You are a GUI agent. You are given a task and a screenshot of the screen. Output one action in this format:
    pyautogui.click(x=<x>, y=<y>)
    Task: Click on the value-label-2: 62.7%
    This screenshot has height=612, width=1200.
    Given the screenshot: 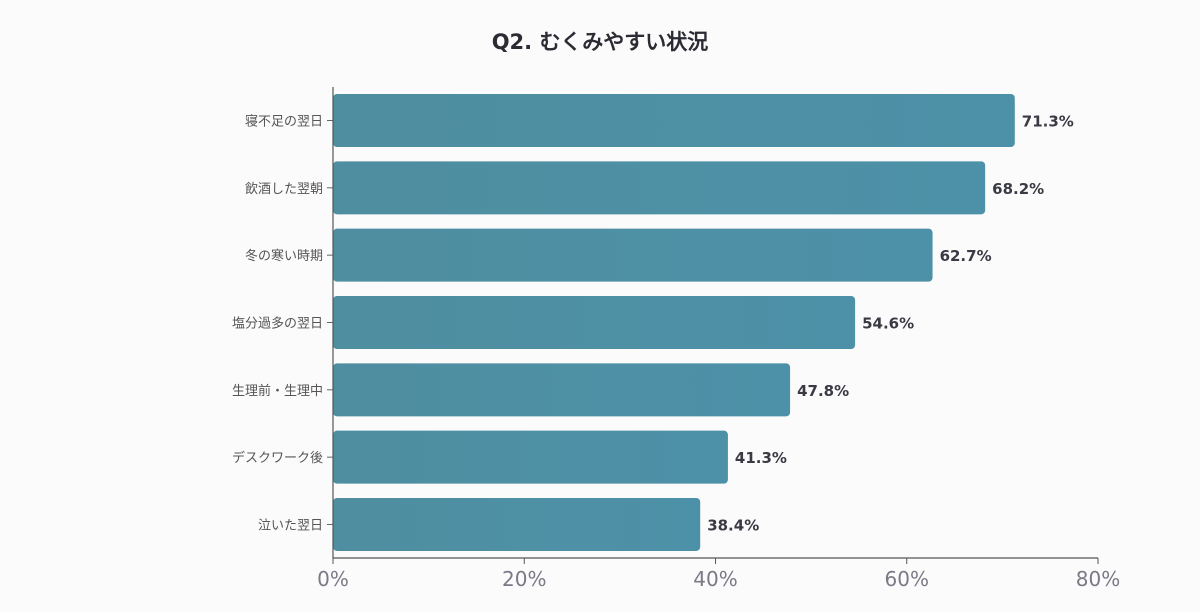 What is the action you would take?
    pyautogui.click(x=966, y=256)
    